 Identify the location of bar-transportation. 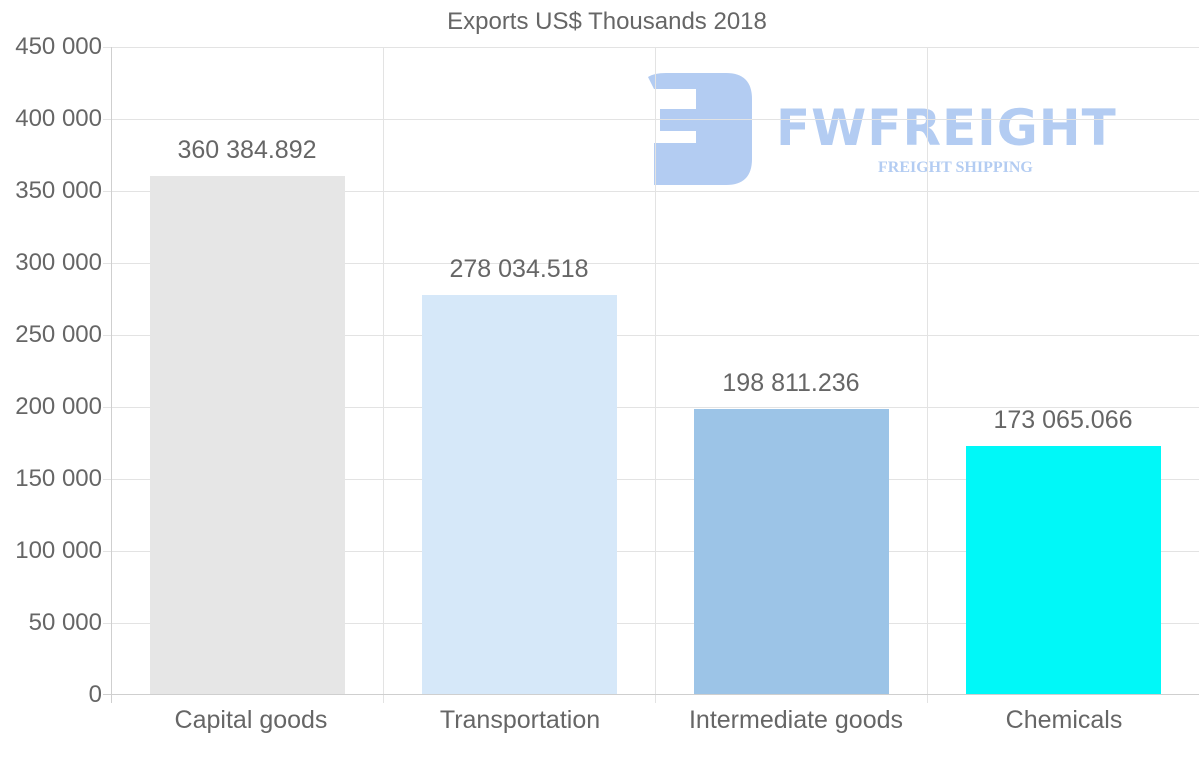
(519, 495).